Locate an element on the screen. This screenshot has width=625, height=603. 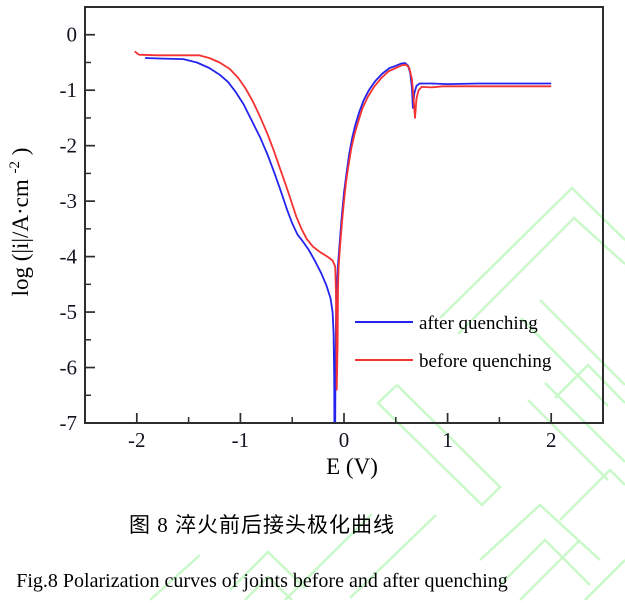
y-axis-label: log (|i|/A·cm -2 ) is located at coordinates (16, 222).